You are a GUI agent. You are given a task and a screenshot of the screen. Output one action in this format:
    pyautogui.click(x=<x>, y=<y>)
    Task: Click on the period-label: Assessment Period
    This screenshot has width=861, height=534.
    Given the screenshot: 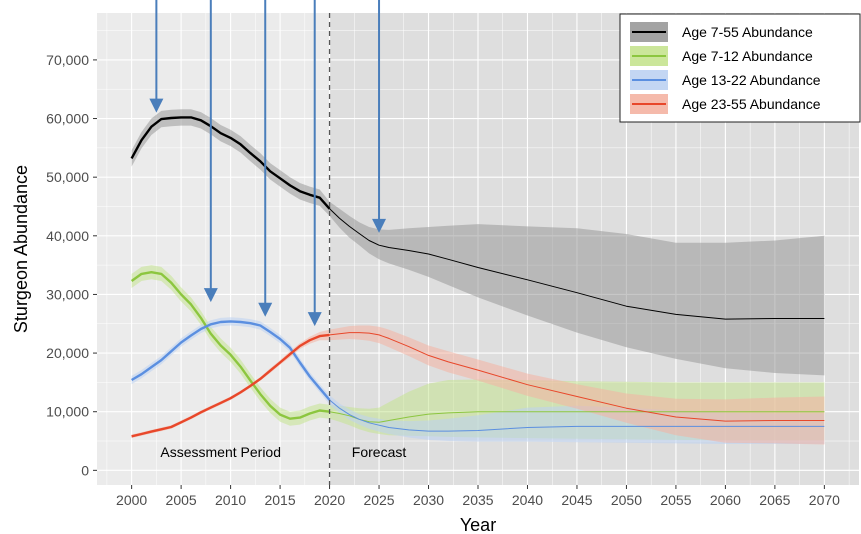 What is the action you would take?
    pyautogui.click(x=220, y=452)
    